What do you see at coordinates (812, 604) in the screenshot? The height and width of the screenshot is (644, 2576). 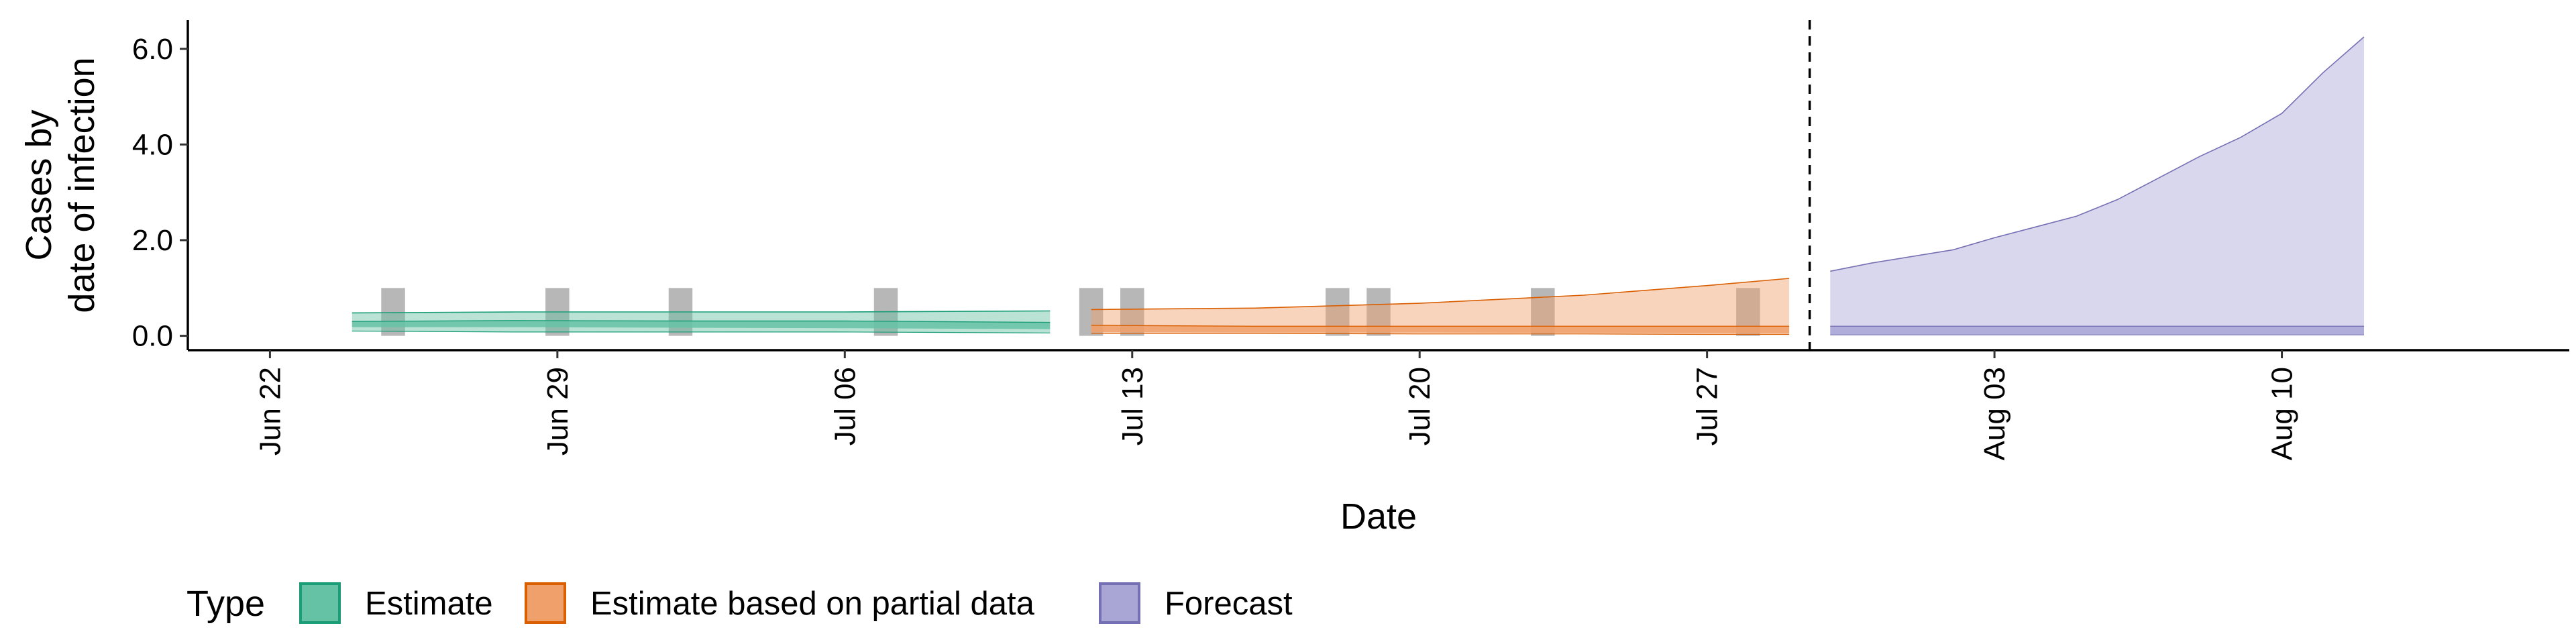 I see `legend-label: Estimate based on partial data` at bounding box center [812, 604].